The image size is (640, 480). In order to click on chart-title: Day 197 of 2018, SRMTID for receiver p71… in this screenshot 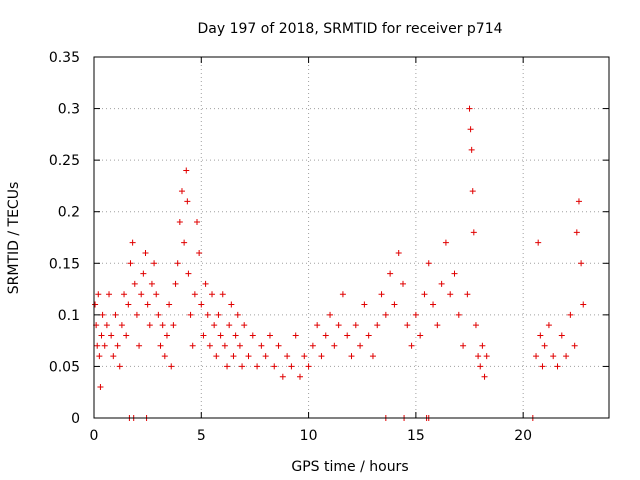, I will do `click(349, 29)`.